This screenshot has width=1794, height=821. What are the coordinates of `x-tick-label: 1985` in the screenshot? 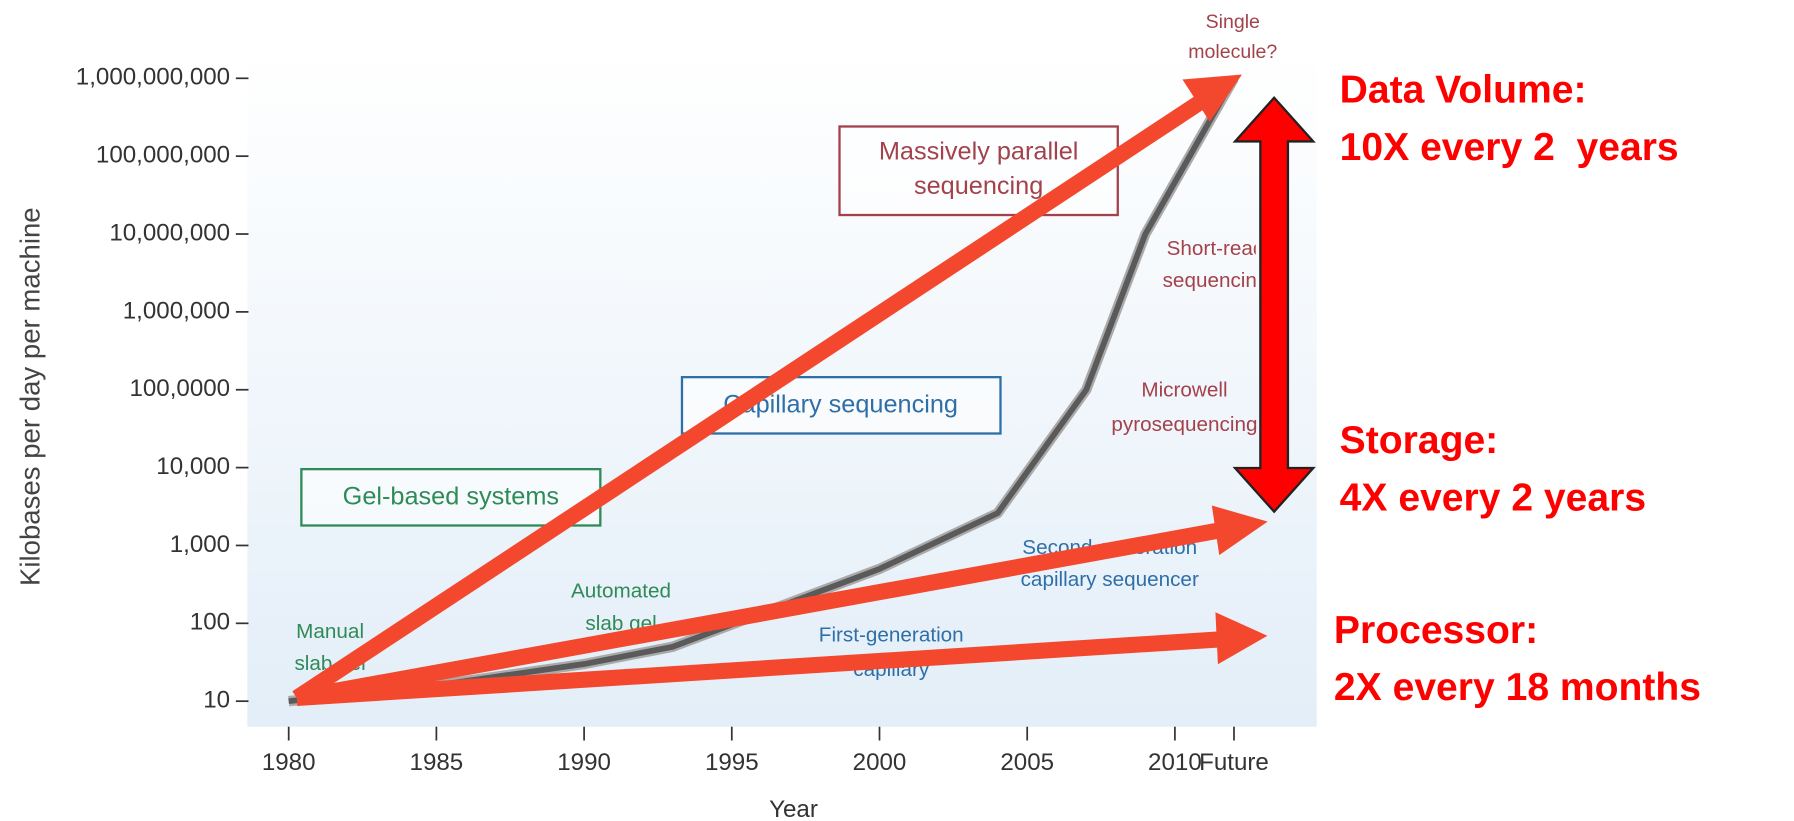 It's located at (437, 762).